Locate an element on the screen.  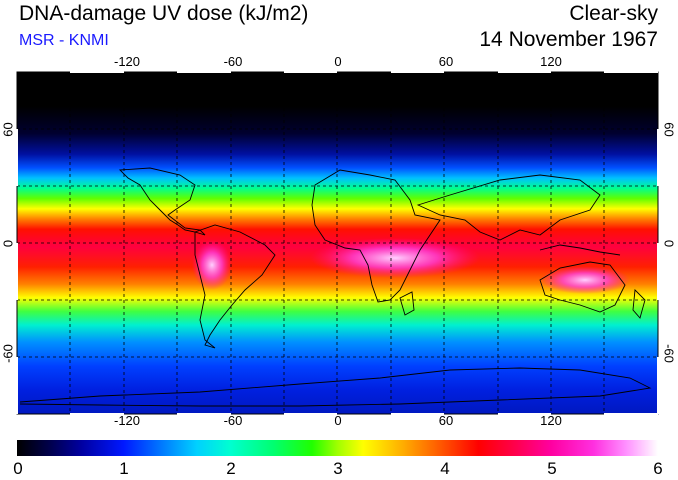
colorbar-label: 6 is located at coordinates (658, 468).